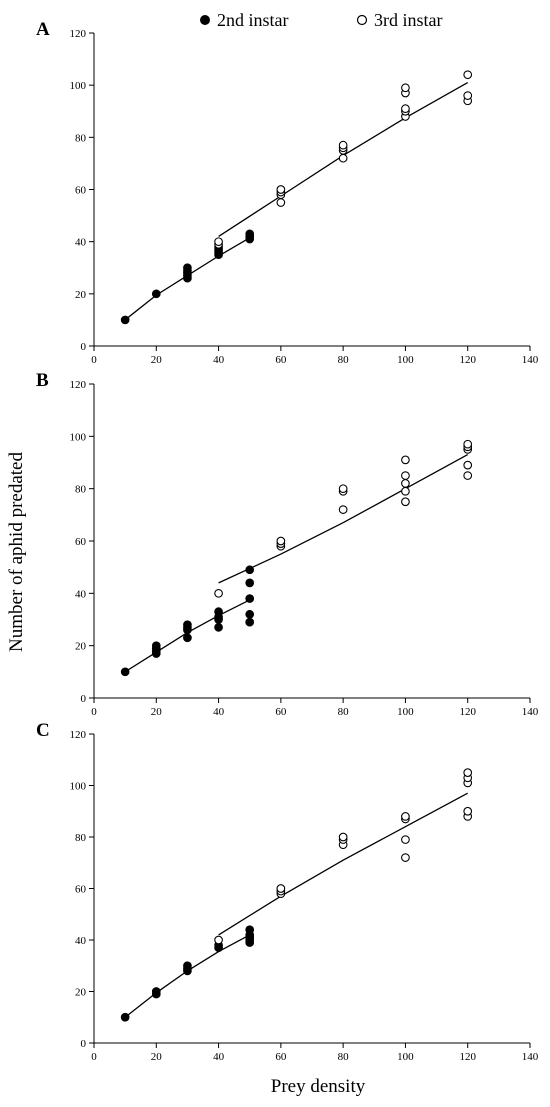 The height and width of the screenshot is (1107, 550). Describe the element at coordinates (94, 360) in the screenshot. I see `x-tick-label: 0` at that location.